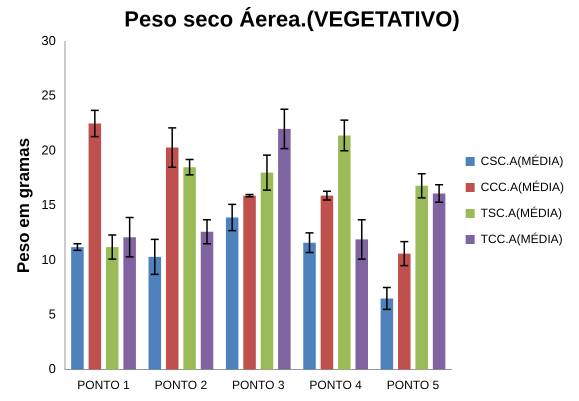 The image size is (579, 401). What do you see at coordinates (48, 204) in the screenshot?
I see `y-tick-label: 15` at bounding box center [48, 204].